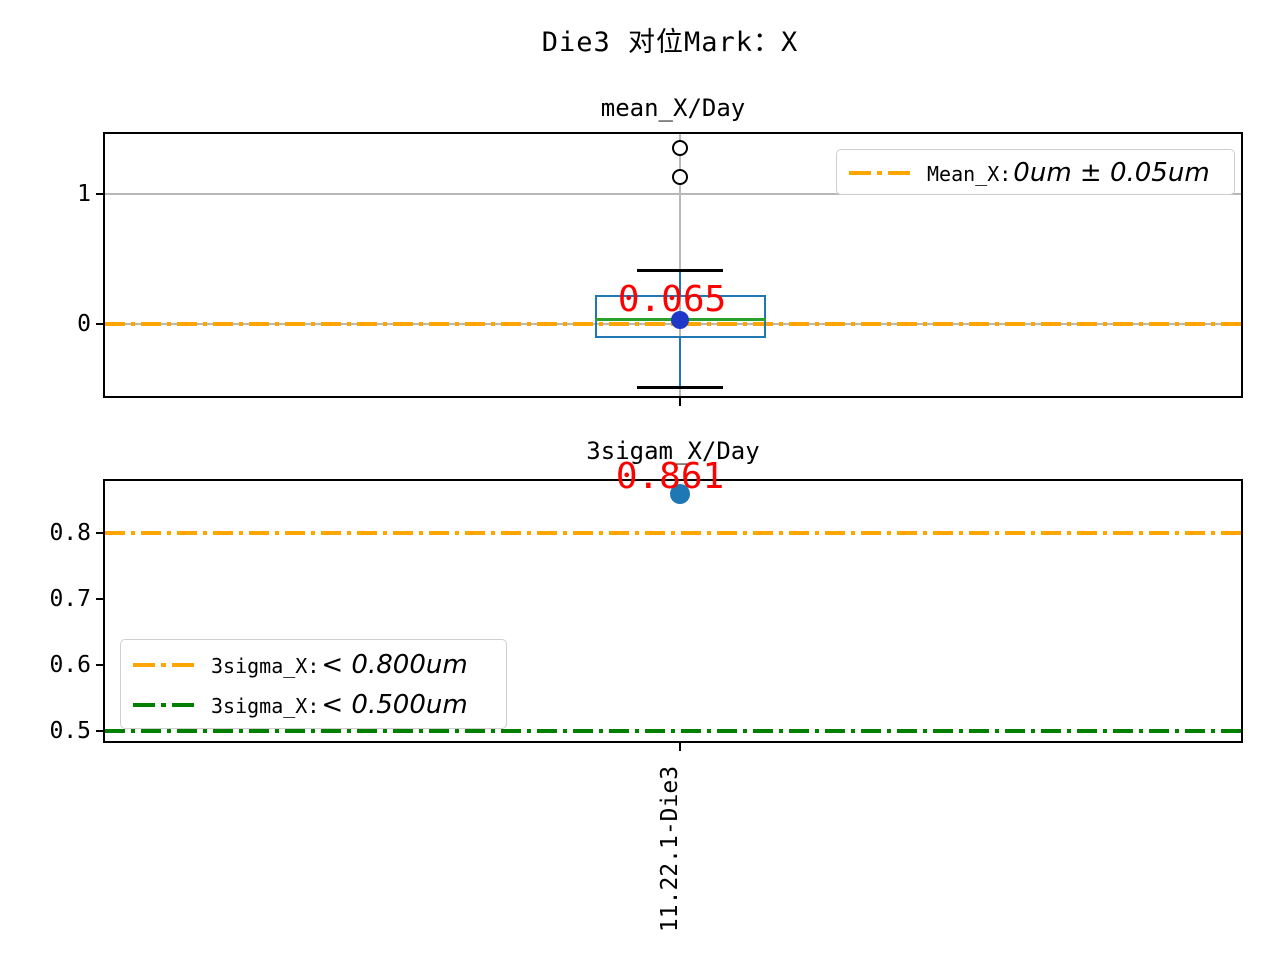 This screenshot has width=1280, height=960. I want to click on xtick-mark-top-axes, so click(680, 402).